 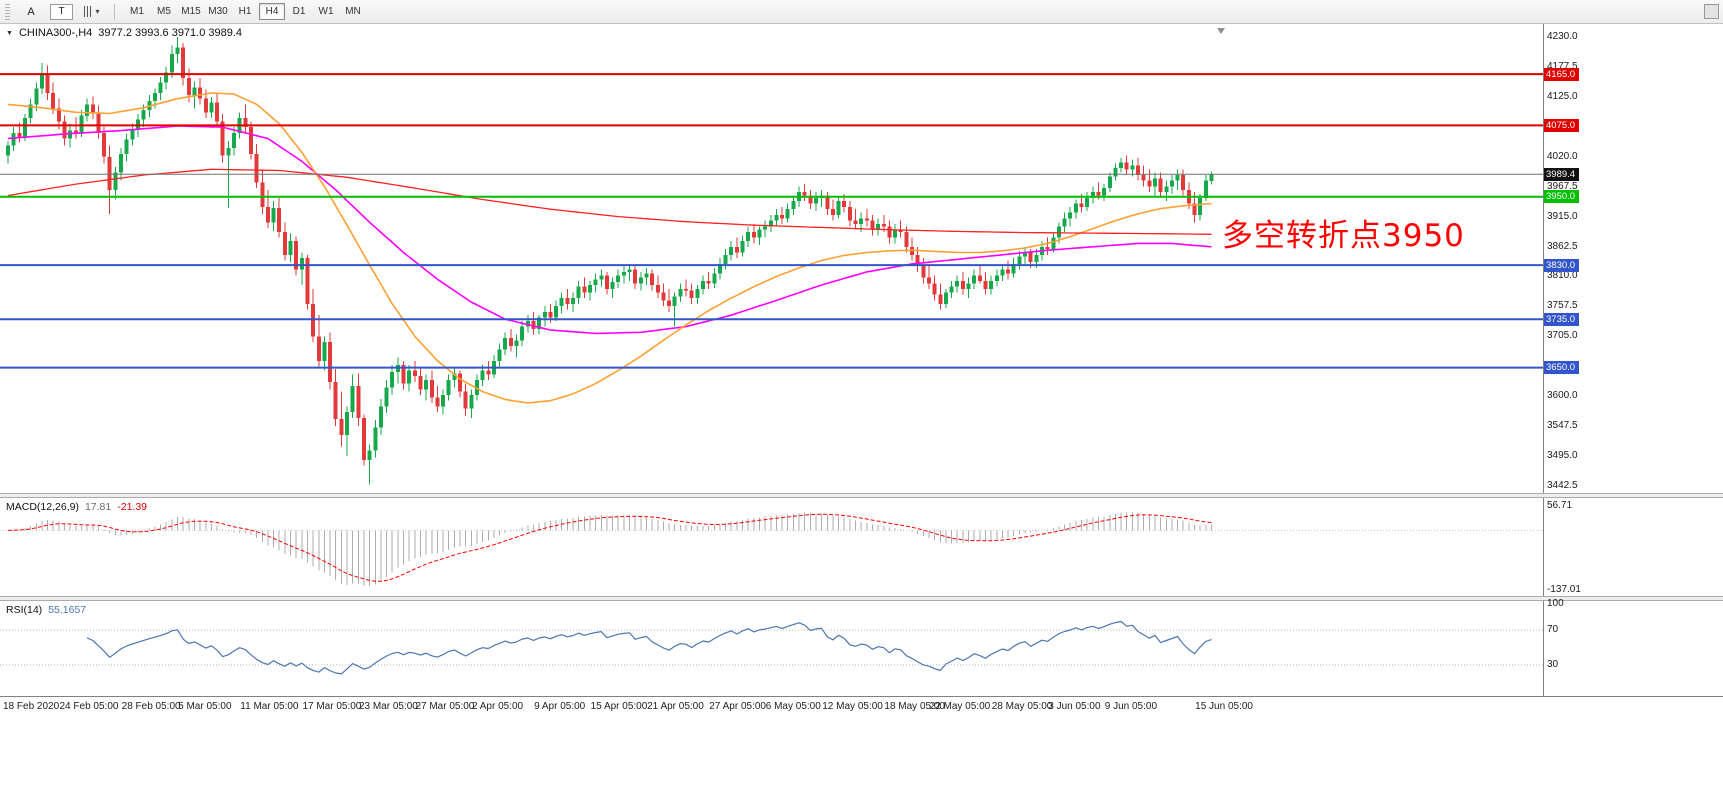 I want to click on date-label: 9 Jun 05:00, so click(x=1131, y=706).